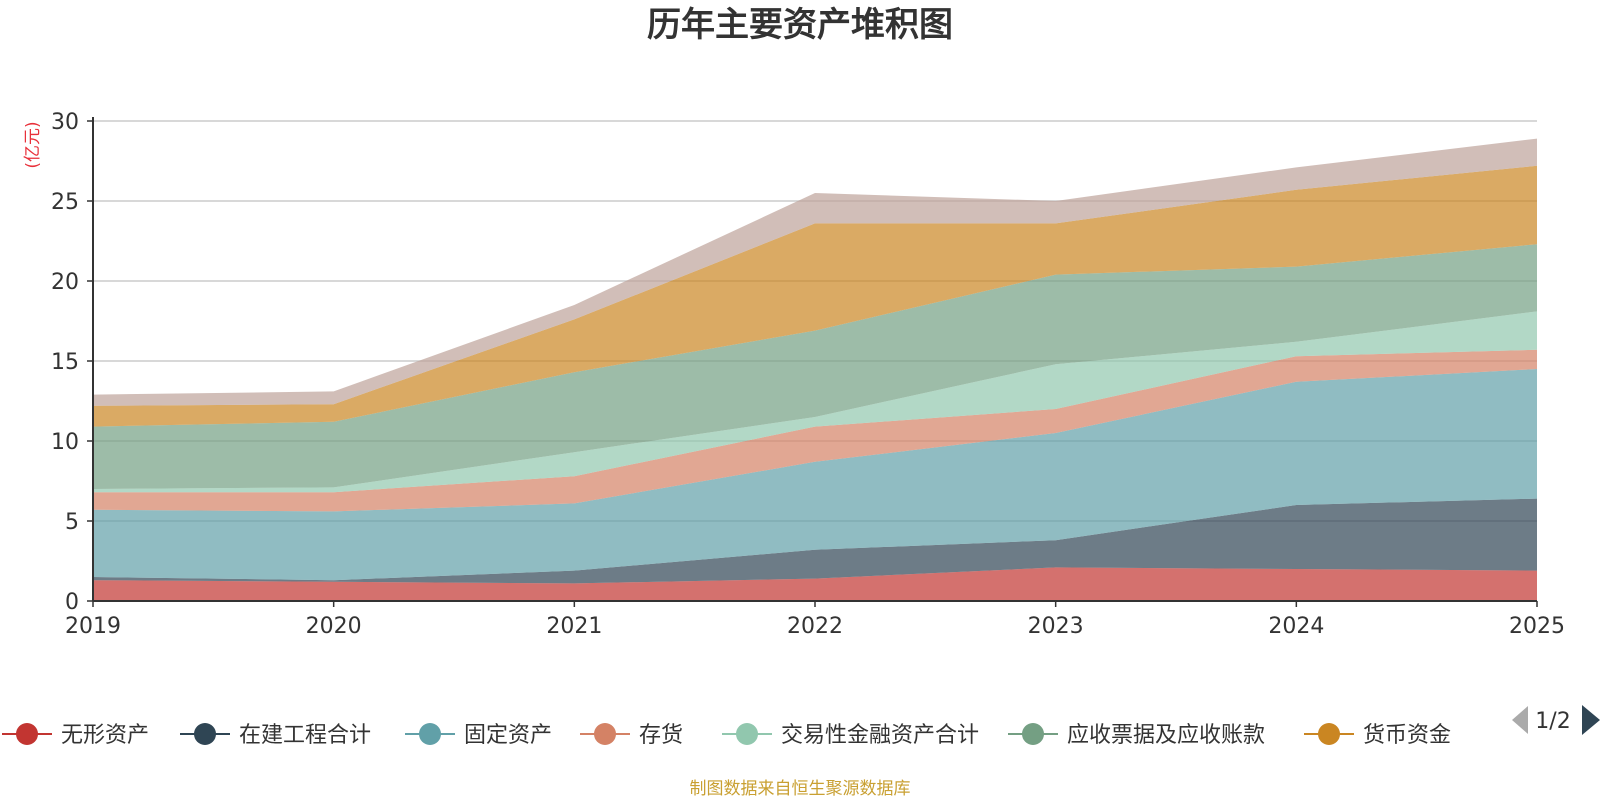  What do you see at coordinates (1520, 720) in the screenshot?
I see `legend-prev-arrow` at bounding box center [1520, 720].